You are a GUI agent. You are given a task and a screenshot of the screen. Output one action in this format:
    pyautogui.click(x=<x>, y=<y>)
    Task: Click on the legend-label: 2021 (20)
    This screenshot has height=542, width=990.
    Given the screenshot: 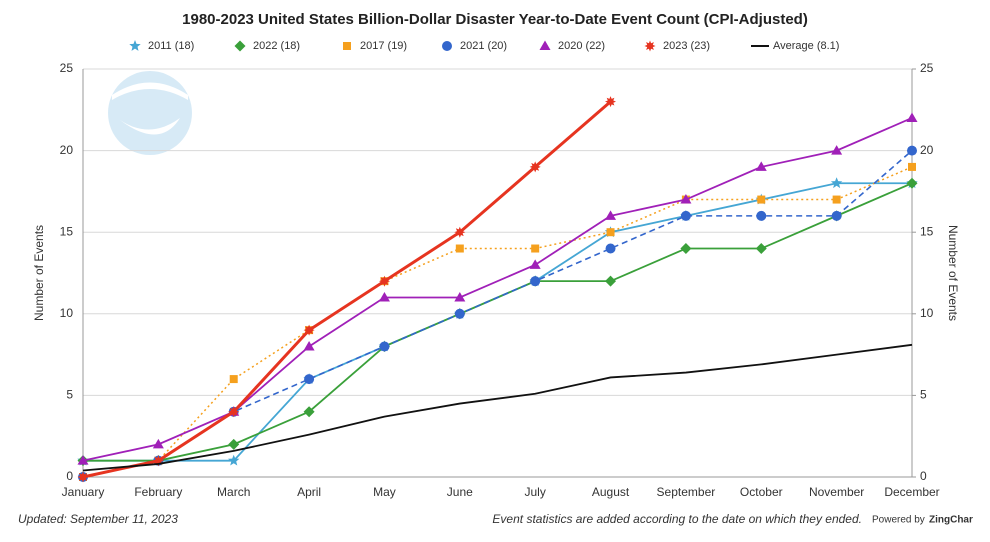 What is the action you would take?
    pyautogui.click(x=483, y=46)
    